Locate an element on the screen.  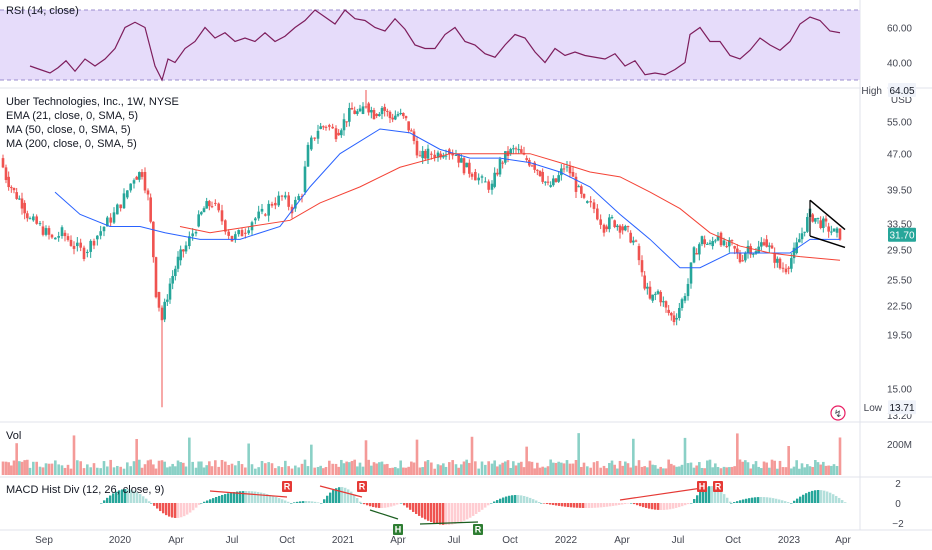
macd-tick-label: 2 is located at coordinates (898, 484).